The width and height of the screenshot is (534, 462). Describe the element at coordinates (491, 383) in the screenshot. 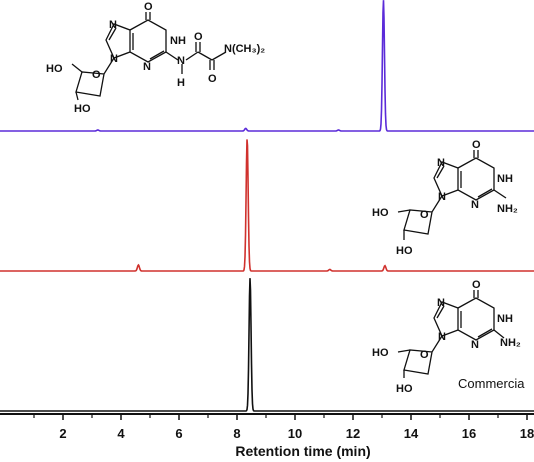

I see `commercial-annotation: Commercia` at that location.